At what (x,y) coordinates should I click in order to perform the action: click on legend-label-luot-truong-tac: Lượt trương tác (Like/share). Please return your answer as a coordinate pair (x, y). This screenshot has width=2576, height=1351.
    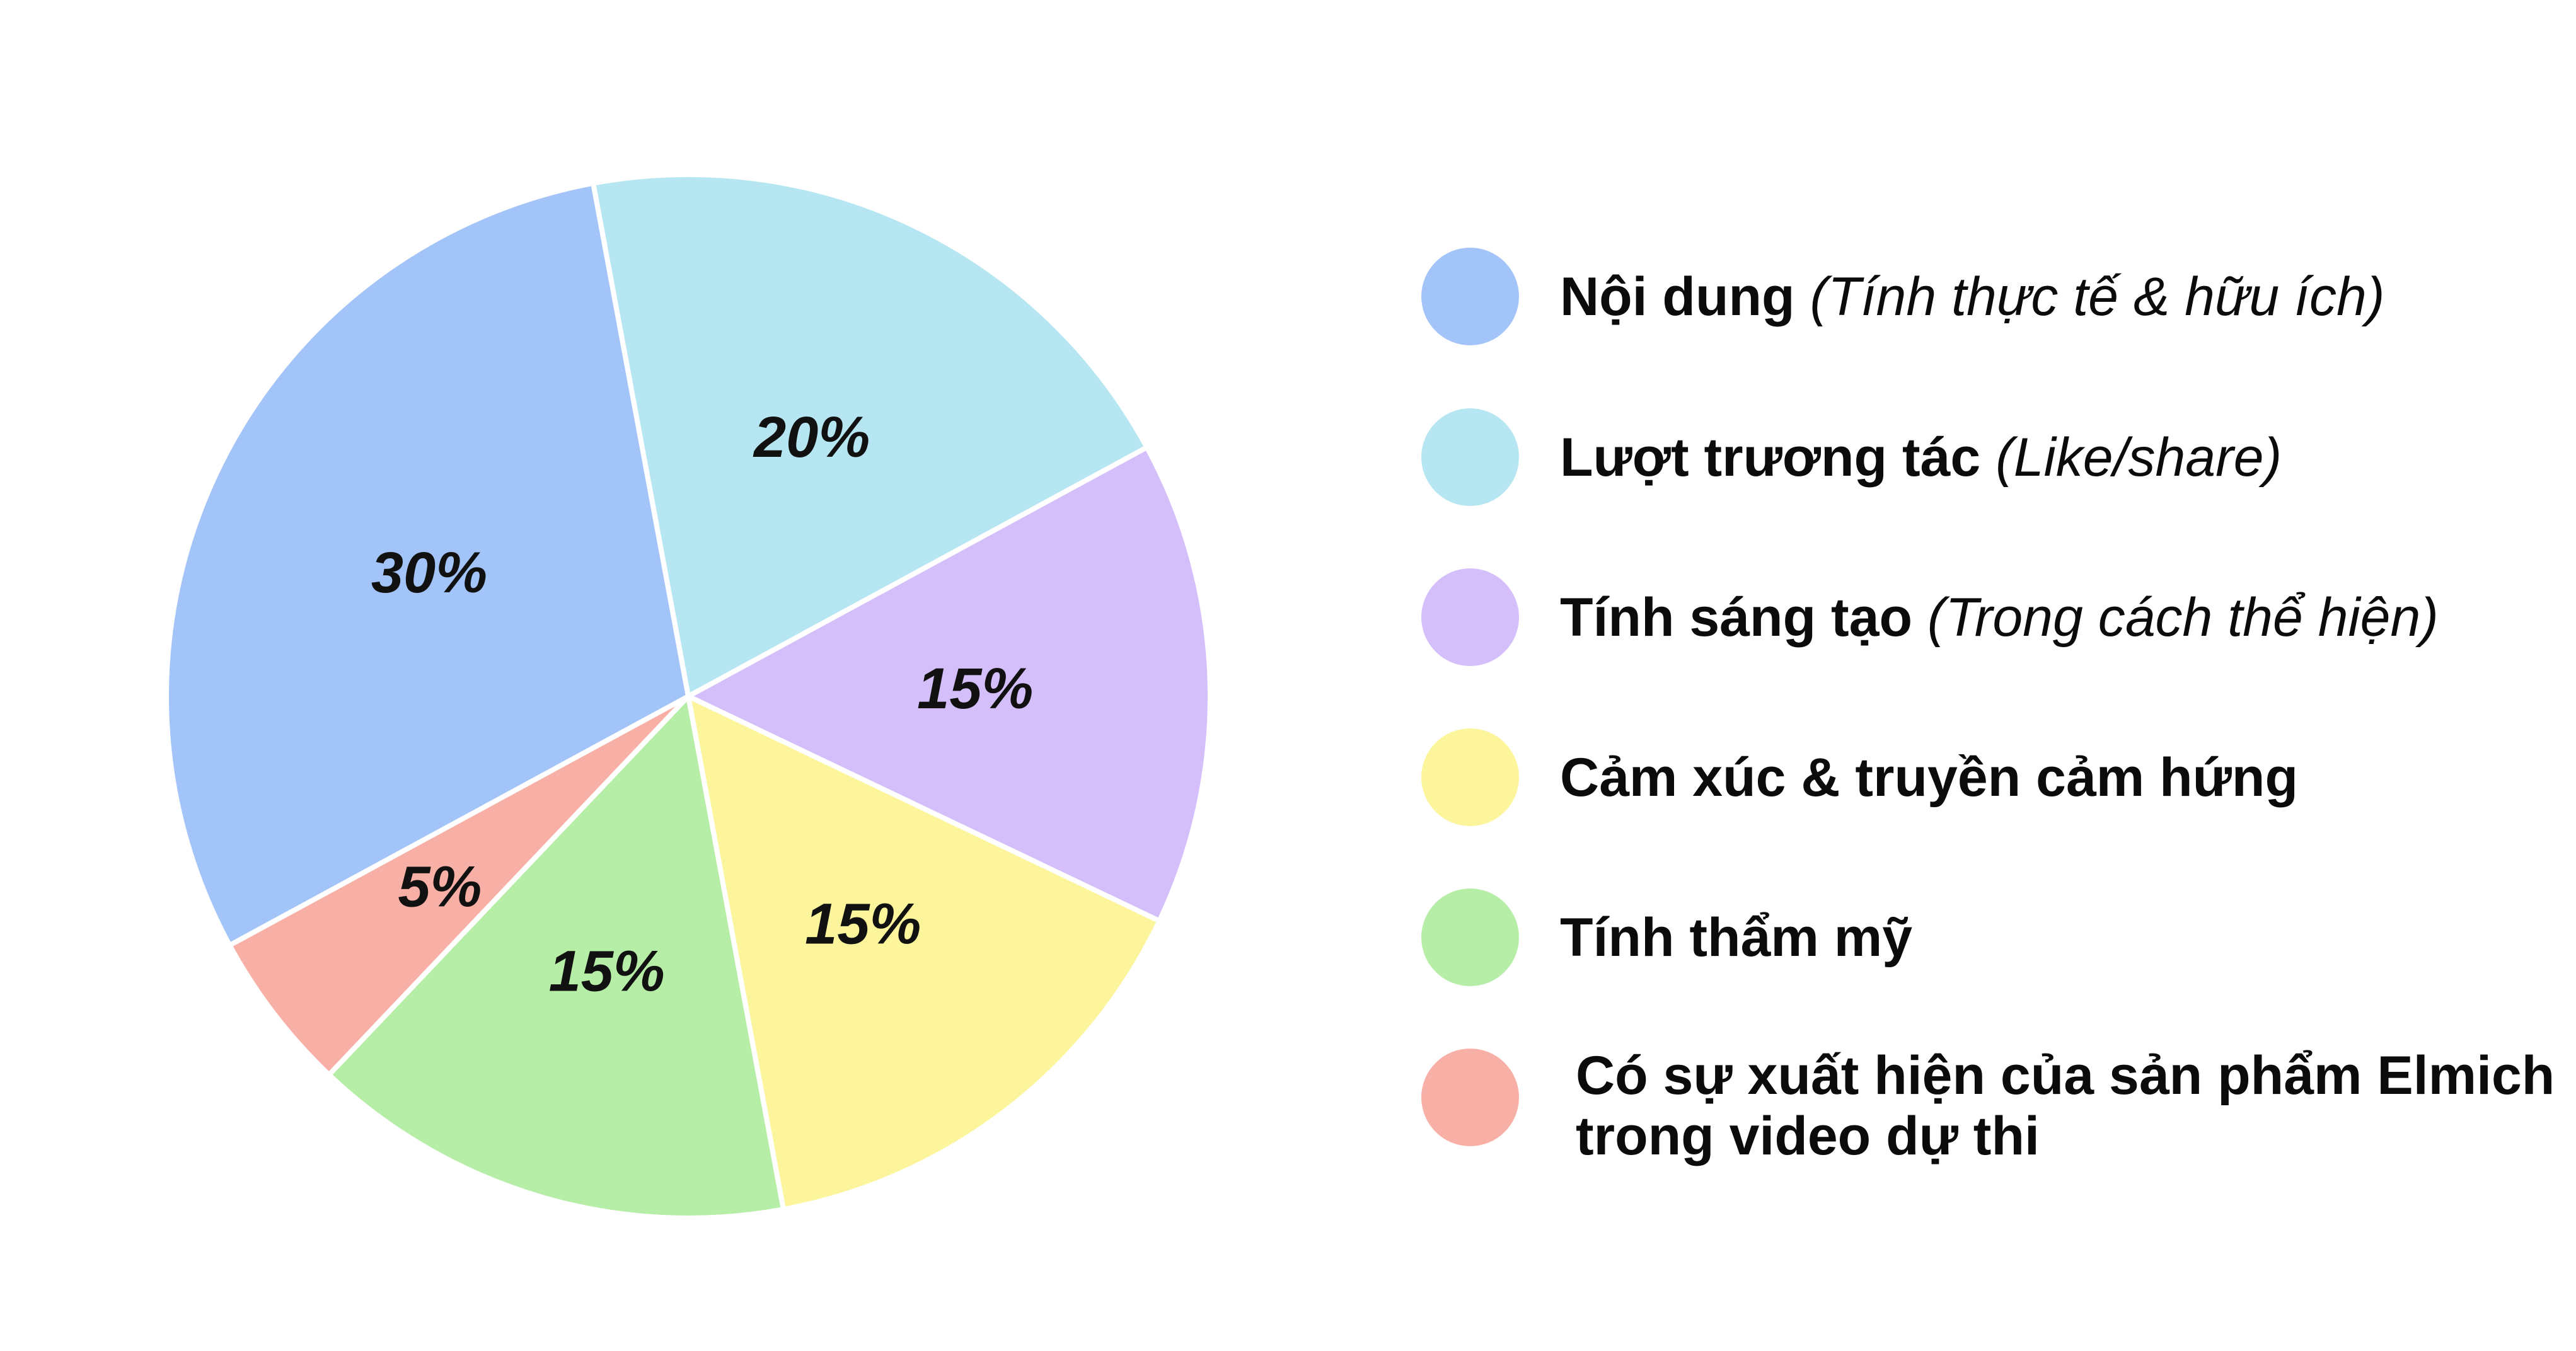
    Looking at the image, I should click on (1921, 457).